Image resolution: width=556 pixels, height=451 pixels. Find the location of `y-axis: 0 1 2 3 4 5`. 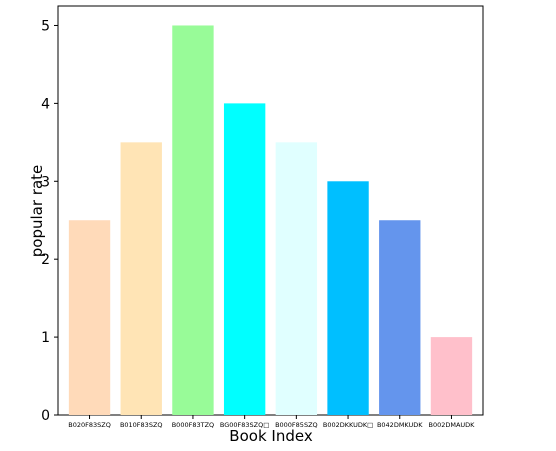

y-axis: 0 1 2 3 4 5 is located at coordinates (49, 221).